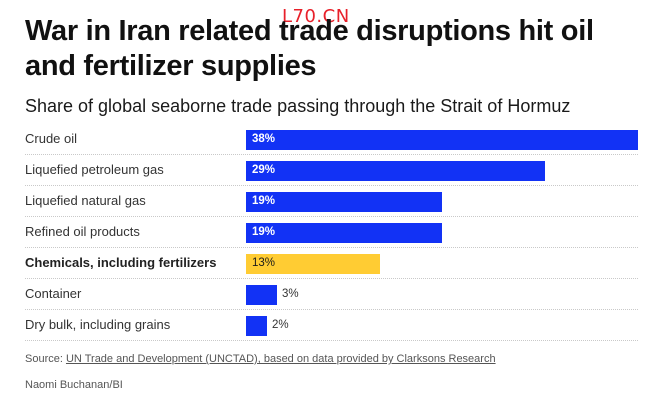  I want to click on chart-row: Liquefied petroleum gas 29%, so click(331, 170).